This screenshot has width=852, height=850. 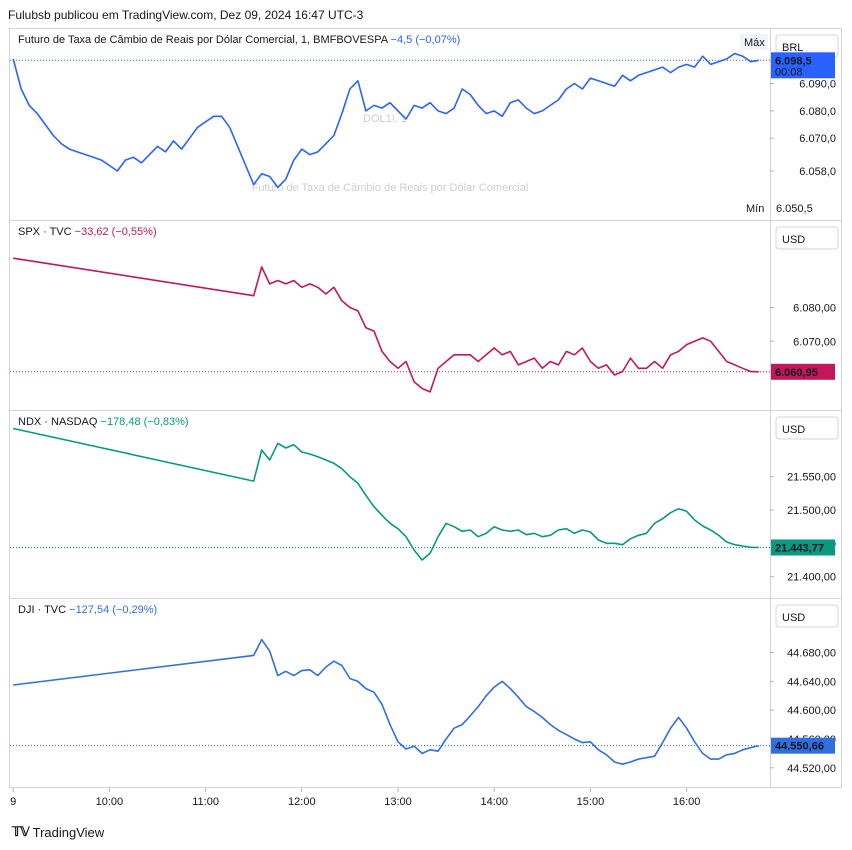 I want to click on x-tick-label: 10:00, so click(x=110, y=802).